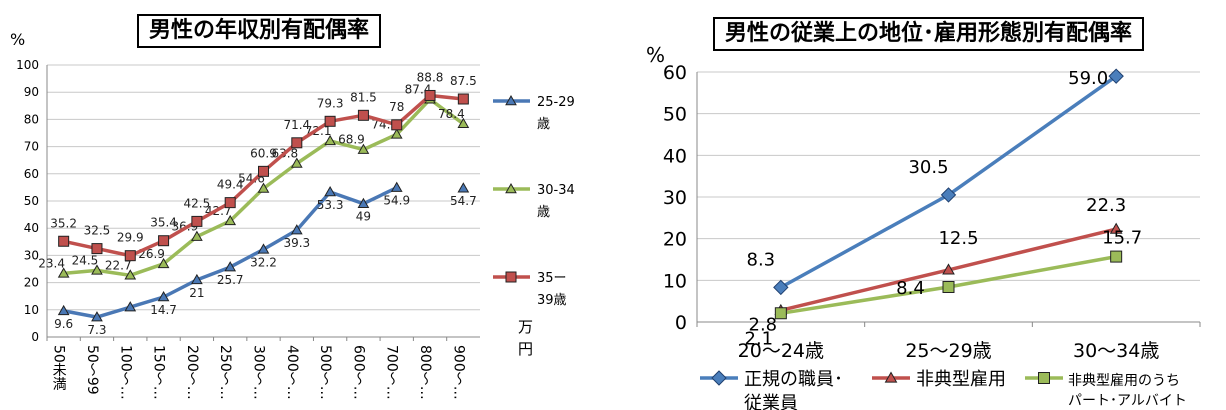  I want to click on chart-1-data-label: 78, so click(396, 107).